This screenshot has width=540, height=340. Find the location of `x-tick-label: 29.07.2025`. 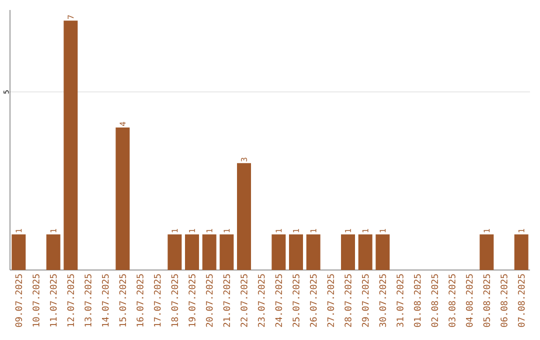

x-tick-label: 29.07.2025 is located at coordinates (365, 300).